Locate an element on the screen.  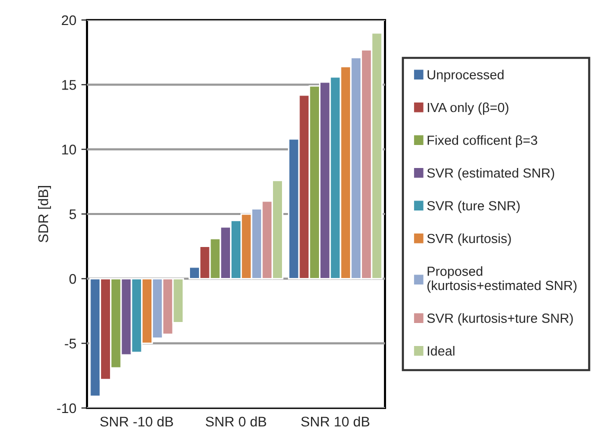
legend-label: SVR (ture SNR) is located at coordinates (473, 207).